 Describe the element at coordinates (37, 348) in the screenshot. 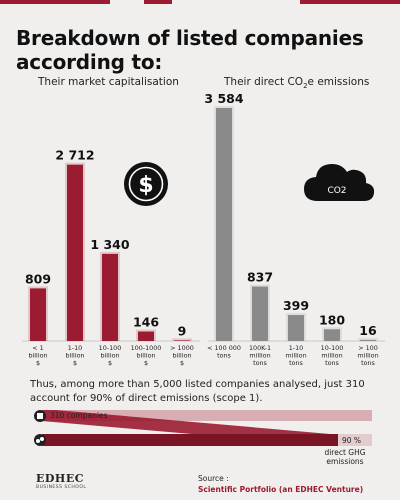

I see `market-cap-tick-label-0-0: < 1` at that location.